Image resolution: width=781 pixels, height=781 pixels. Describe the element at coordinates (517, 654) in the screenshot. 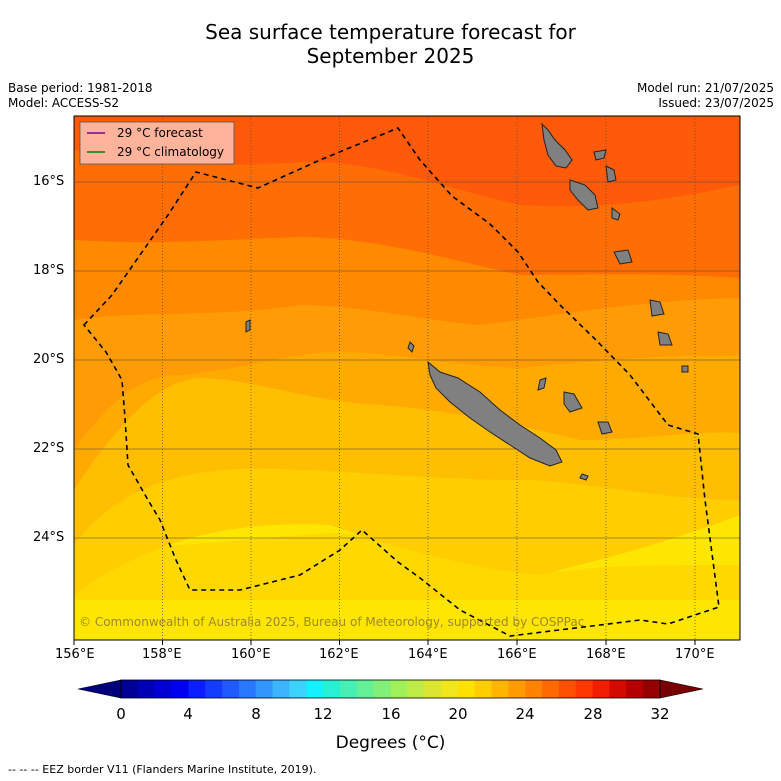

I see `lon-tick-166: 166°E` at that location.